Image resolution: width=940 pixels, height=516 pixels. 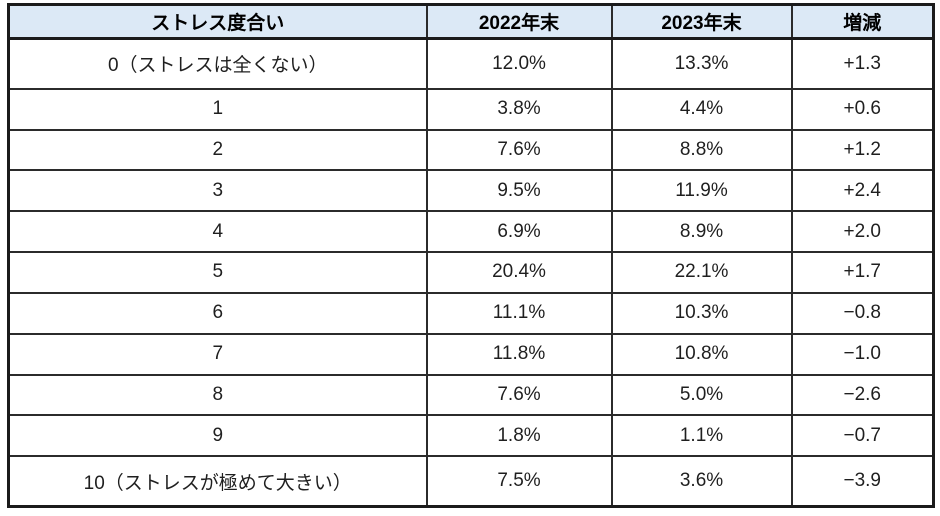 What do you see at coordinates (701, 63) in the screenshot?
I see `pct-2023-cell: 13.3%` at bounding box center [701, 63].